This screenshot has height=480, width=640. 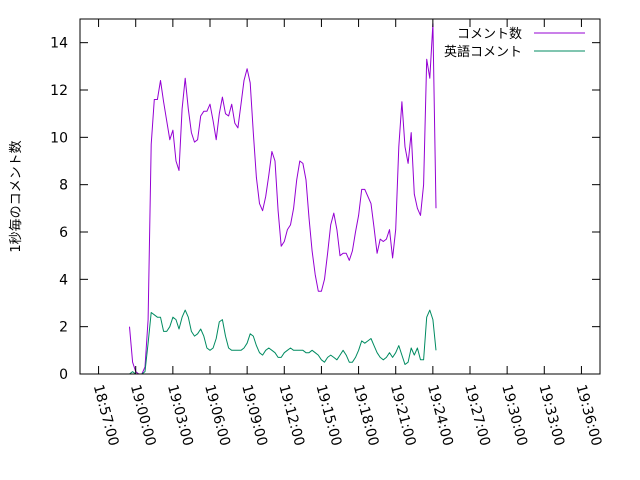 What do you see at coordinates (217, 415) in the screenshot?
I see `x-tick-label: 19:06:00` at bounding box center [217, 415].